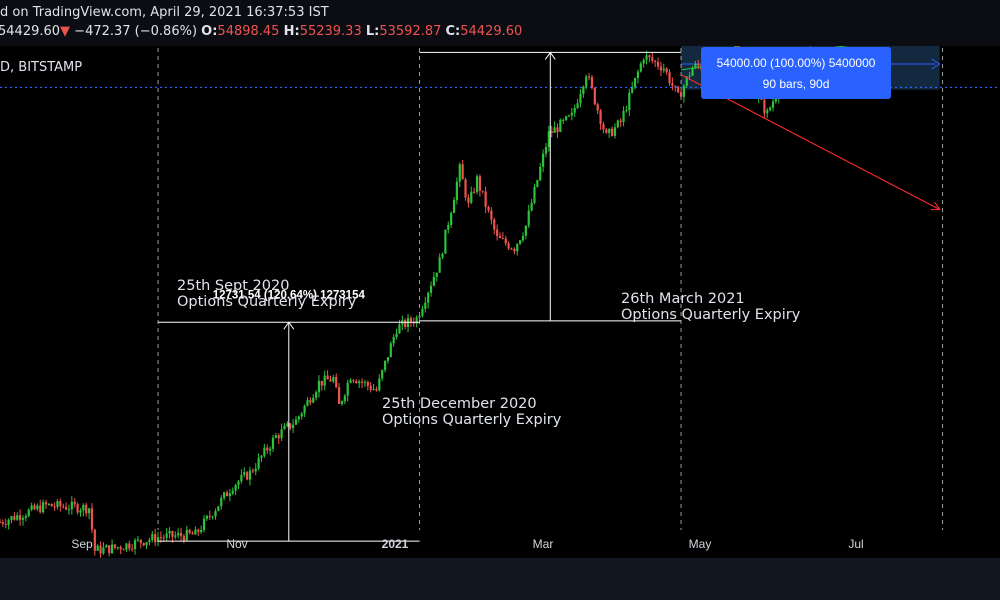 The width and height of the screenshot is (1000, 600). What do you see at coordinates (372, 31) in the screenshot?
I see `low-label: L:` at bounding box center [372, 31].